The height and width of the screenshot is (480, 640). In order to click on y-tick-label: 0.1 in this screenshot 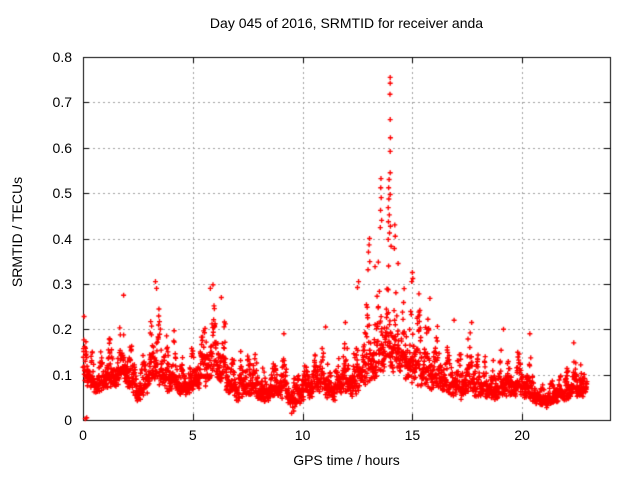, I will do `click(62, 374)`.